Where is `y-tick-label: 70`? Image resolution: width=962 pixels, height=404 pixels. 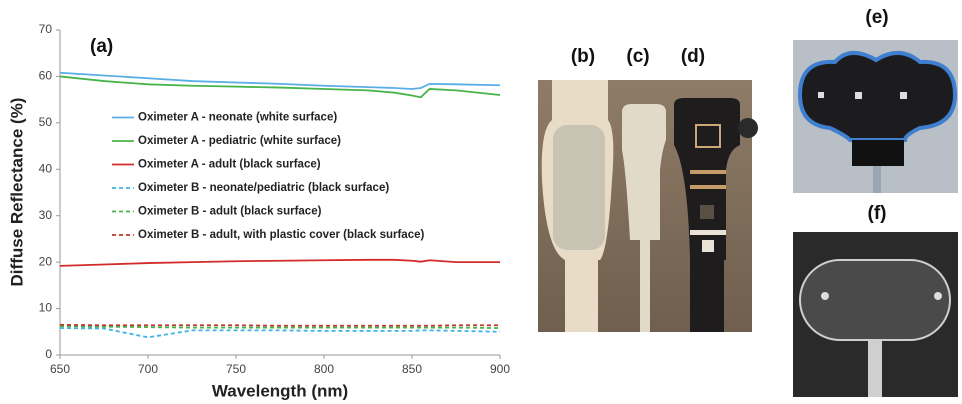 y-tick-label: 70 is located at coordinates (46, 29).